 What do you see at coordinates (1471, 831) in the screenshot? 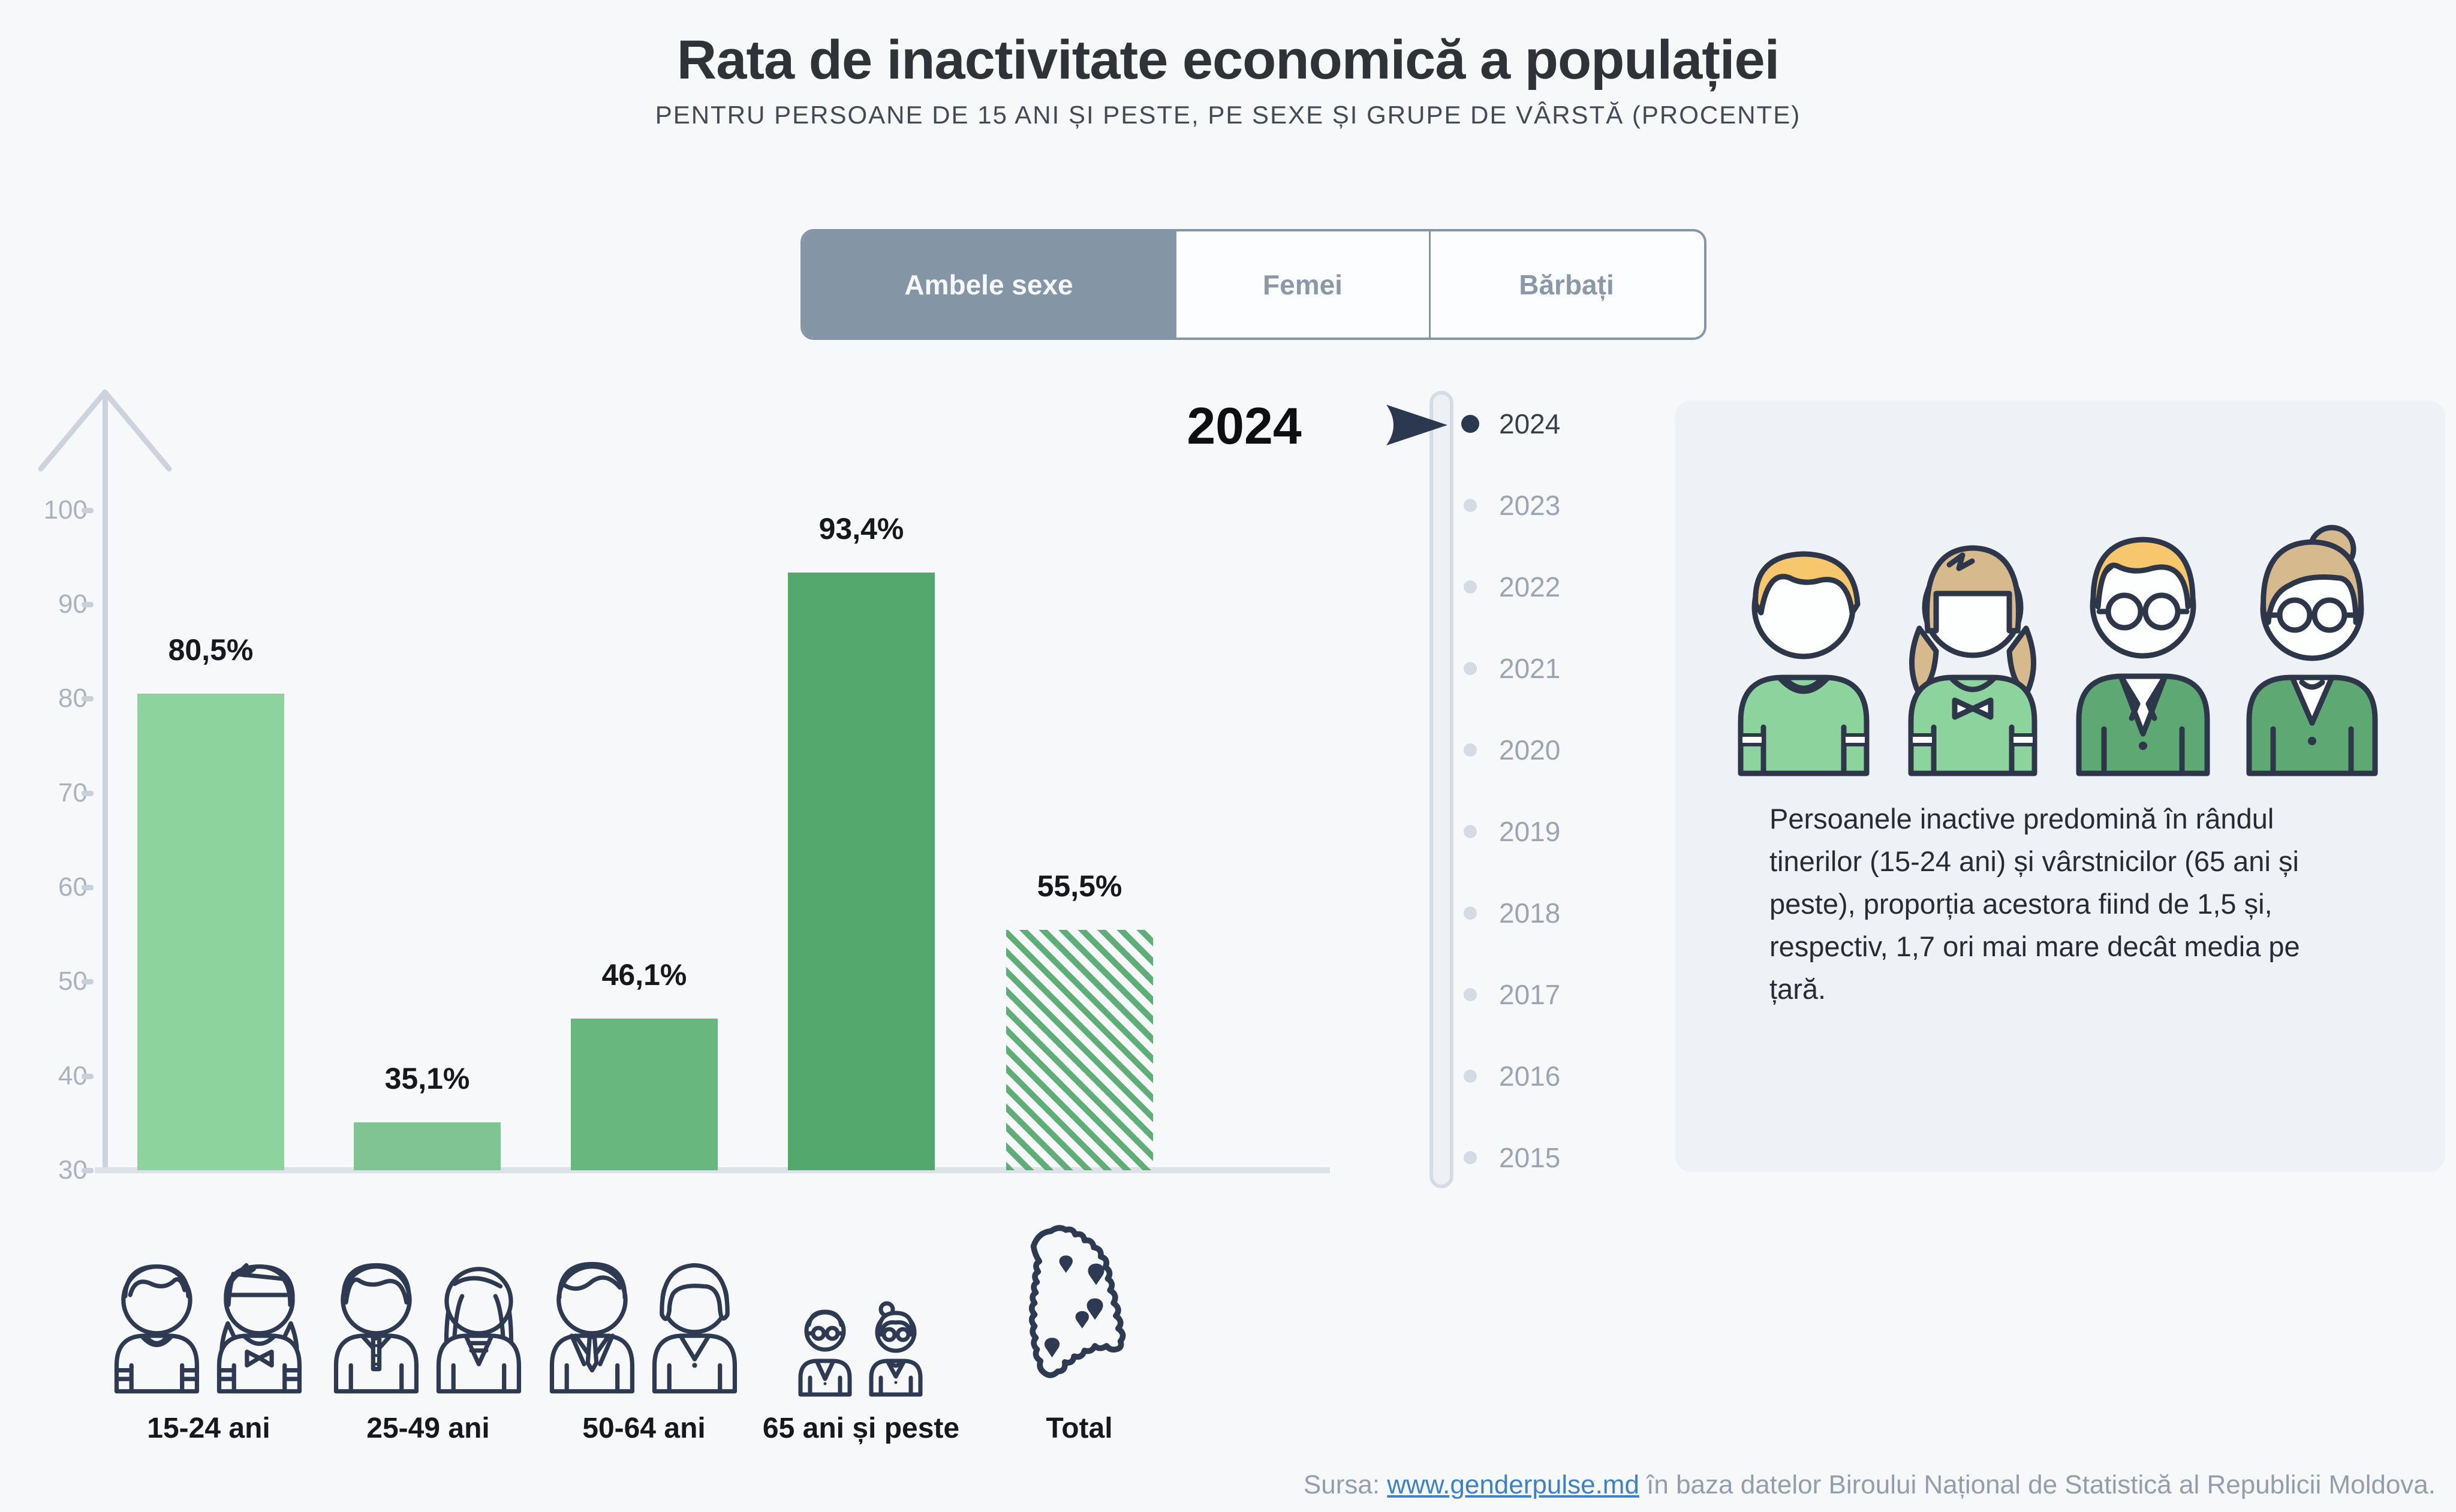
I see `year-dot-2019` at bounding box center [1471, 831].